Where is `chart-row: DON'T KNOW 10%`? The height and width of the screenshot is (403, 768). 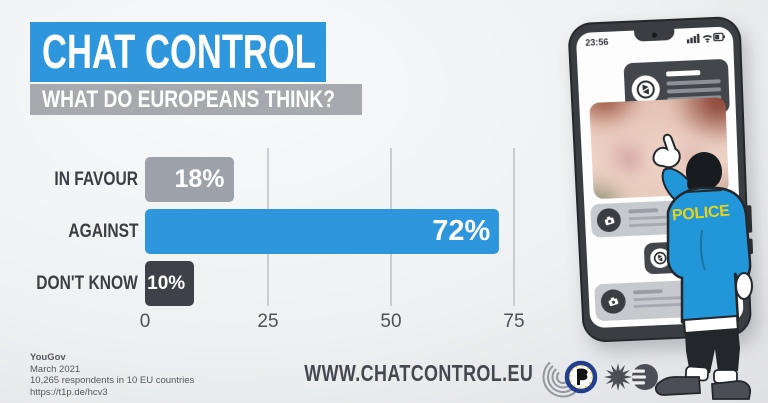 chart-row: DON'T KNOW 10% is located at coordinates (282, 283).